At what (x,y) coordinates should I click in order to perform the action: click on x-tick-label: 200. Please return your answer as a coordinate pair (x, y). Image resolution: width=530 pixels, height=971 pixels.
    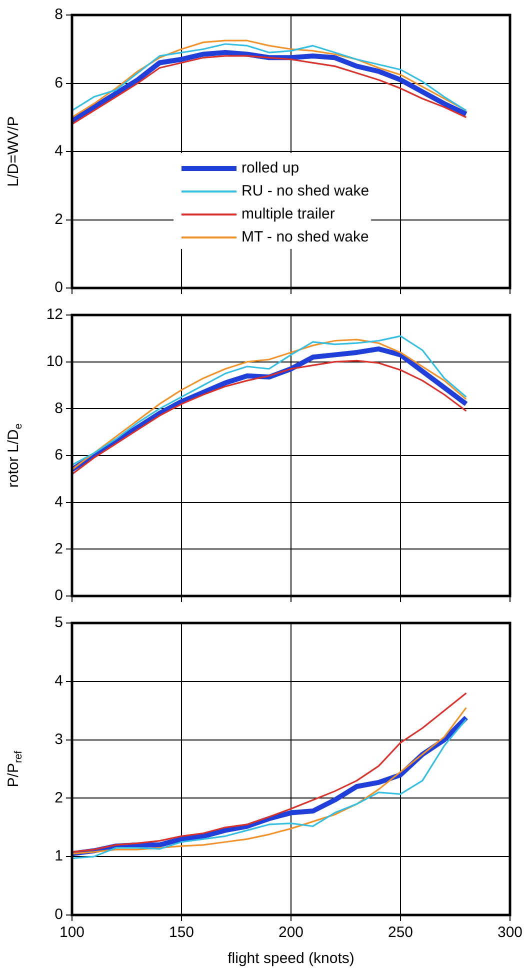
    Looking at the image, I should click on (291, 933).